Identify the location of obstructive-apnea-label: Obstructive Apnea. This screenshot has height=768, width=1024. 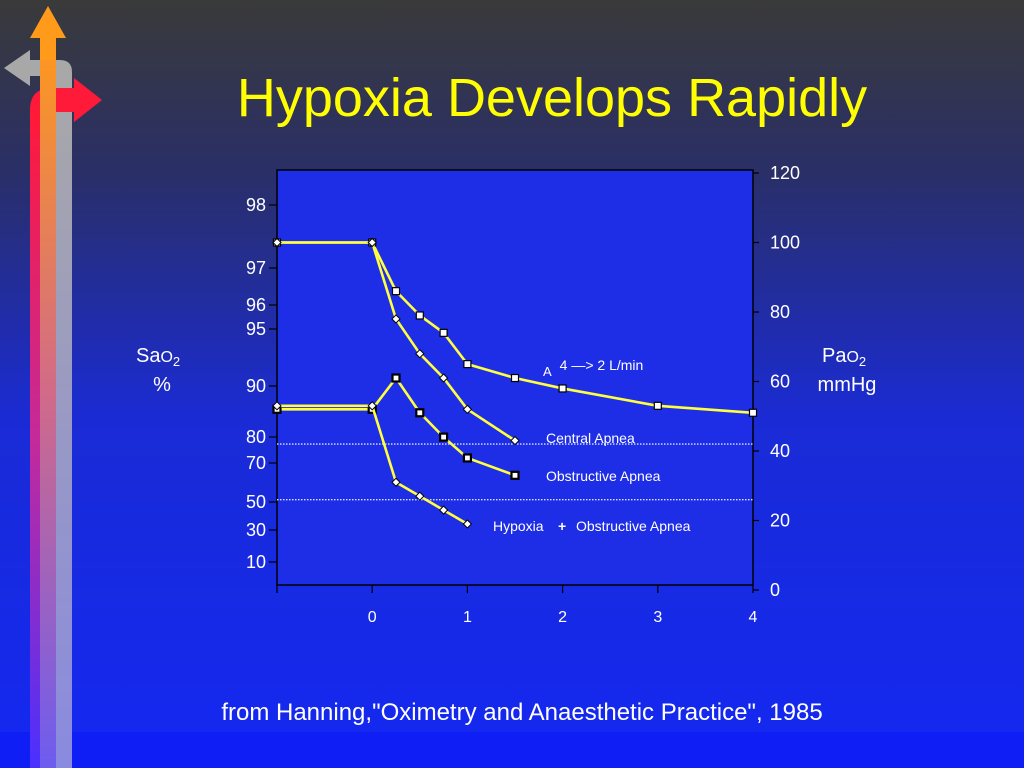
(603, 476).